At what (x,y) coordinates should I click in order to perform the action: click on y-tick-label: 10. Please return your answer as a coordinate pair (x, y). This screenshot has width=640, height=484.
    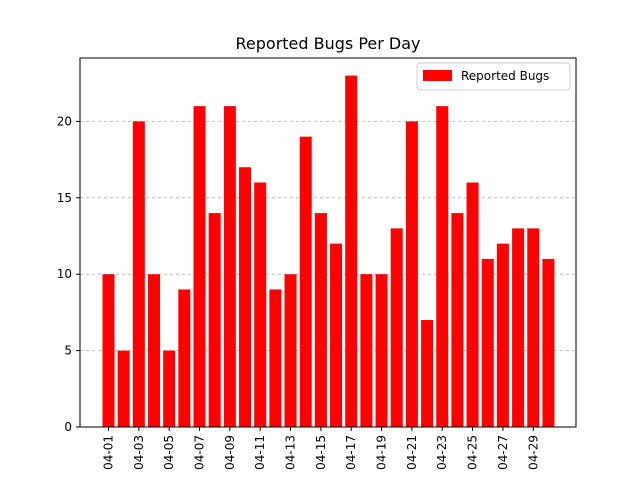
    Looking at the image, I should click on (64, 274).